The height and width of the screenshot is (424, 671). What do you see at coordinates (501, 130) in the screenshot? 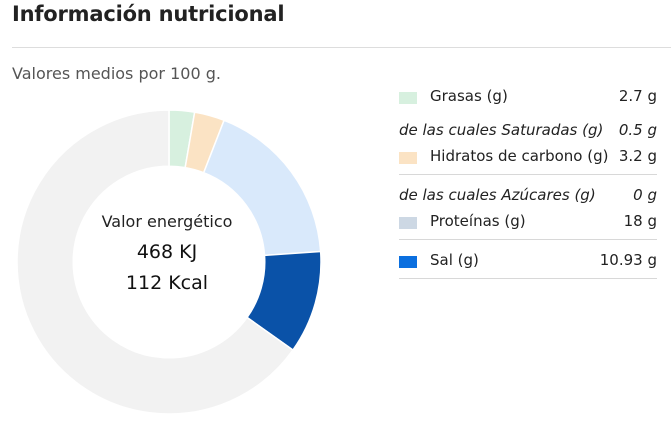
I see `saturadas-label: de las cuales Saturadas (g)` at bounding box center [501, 130].